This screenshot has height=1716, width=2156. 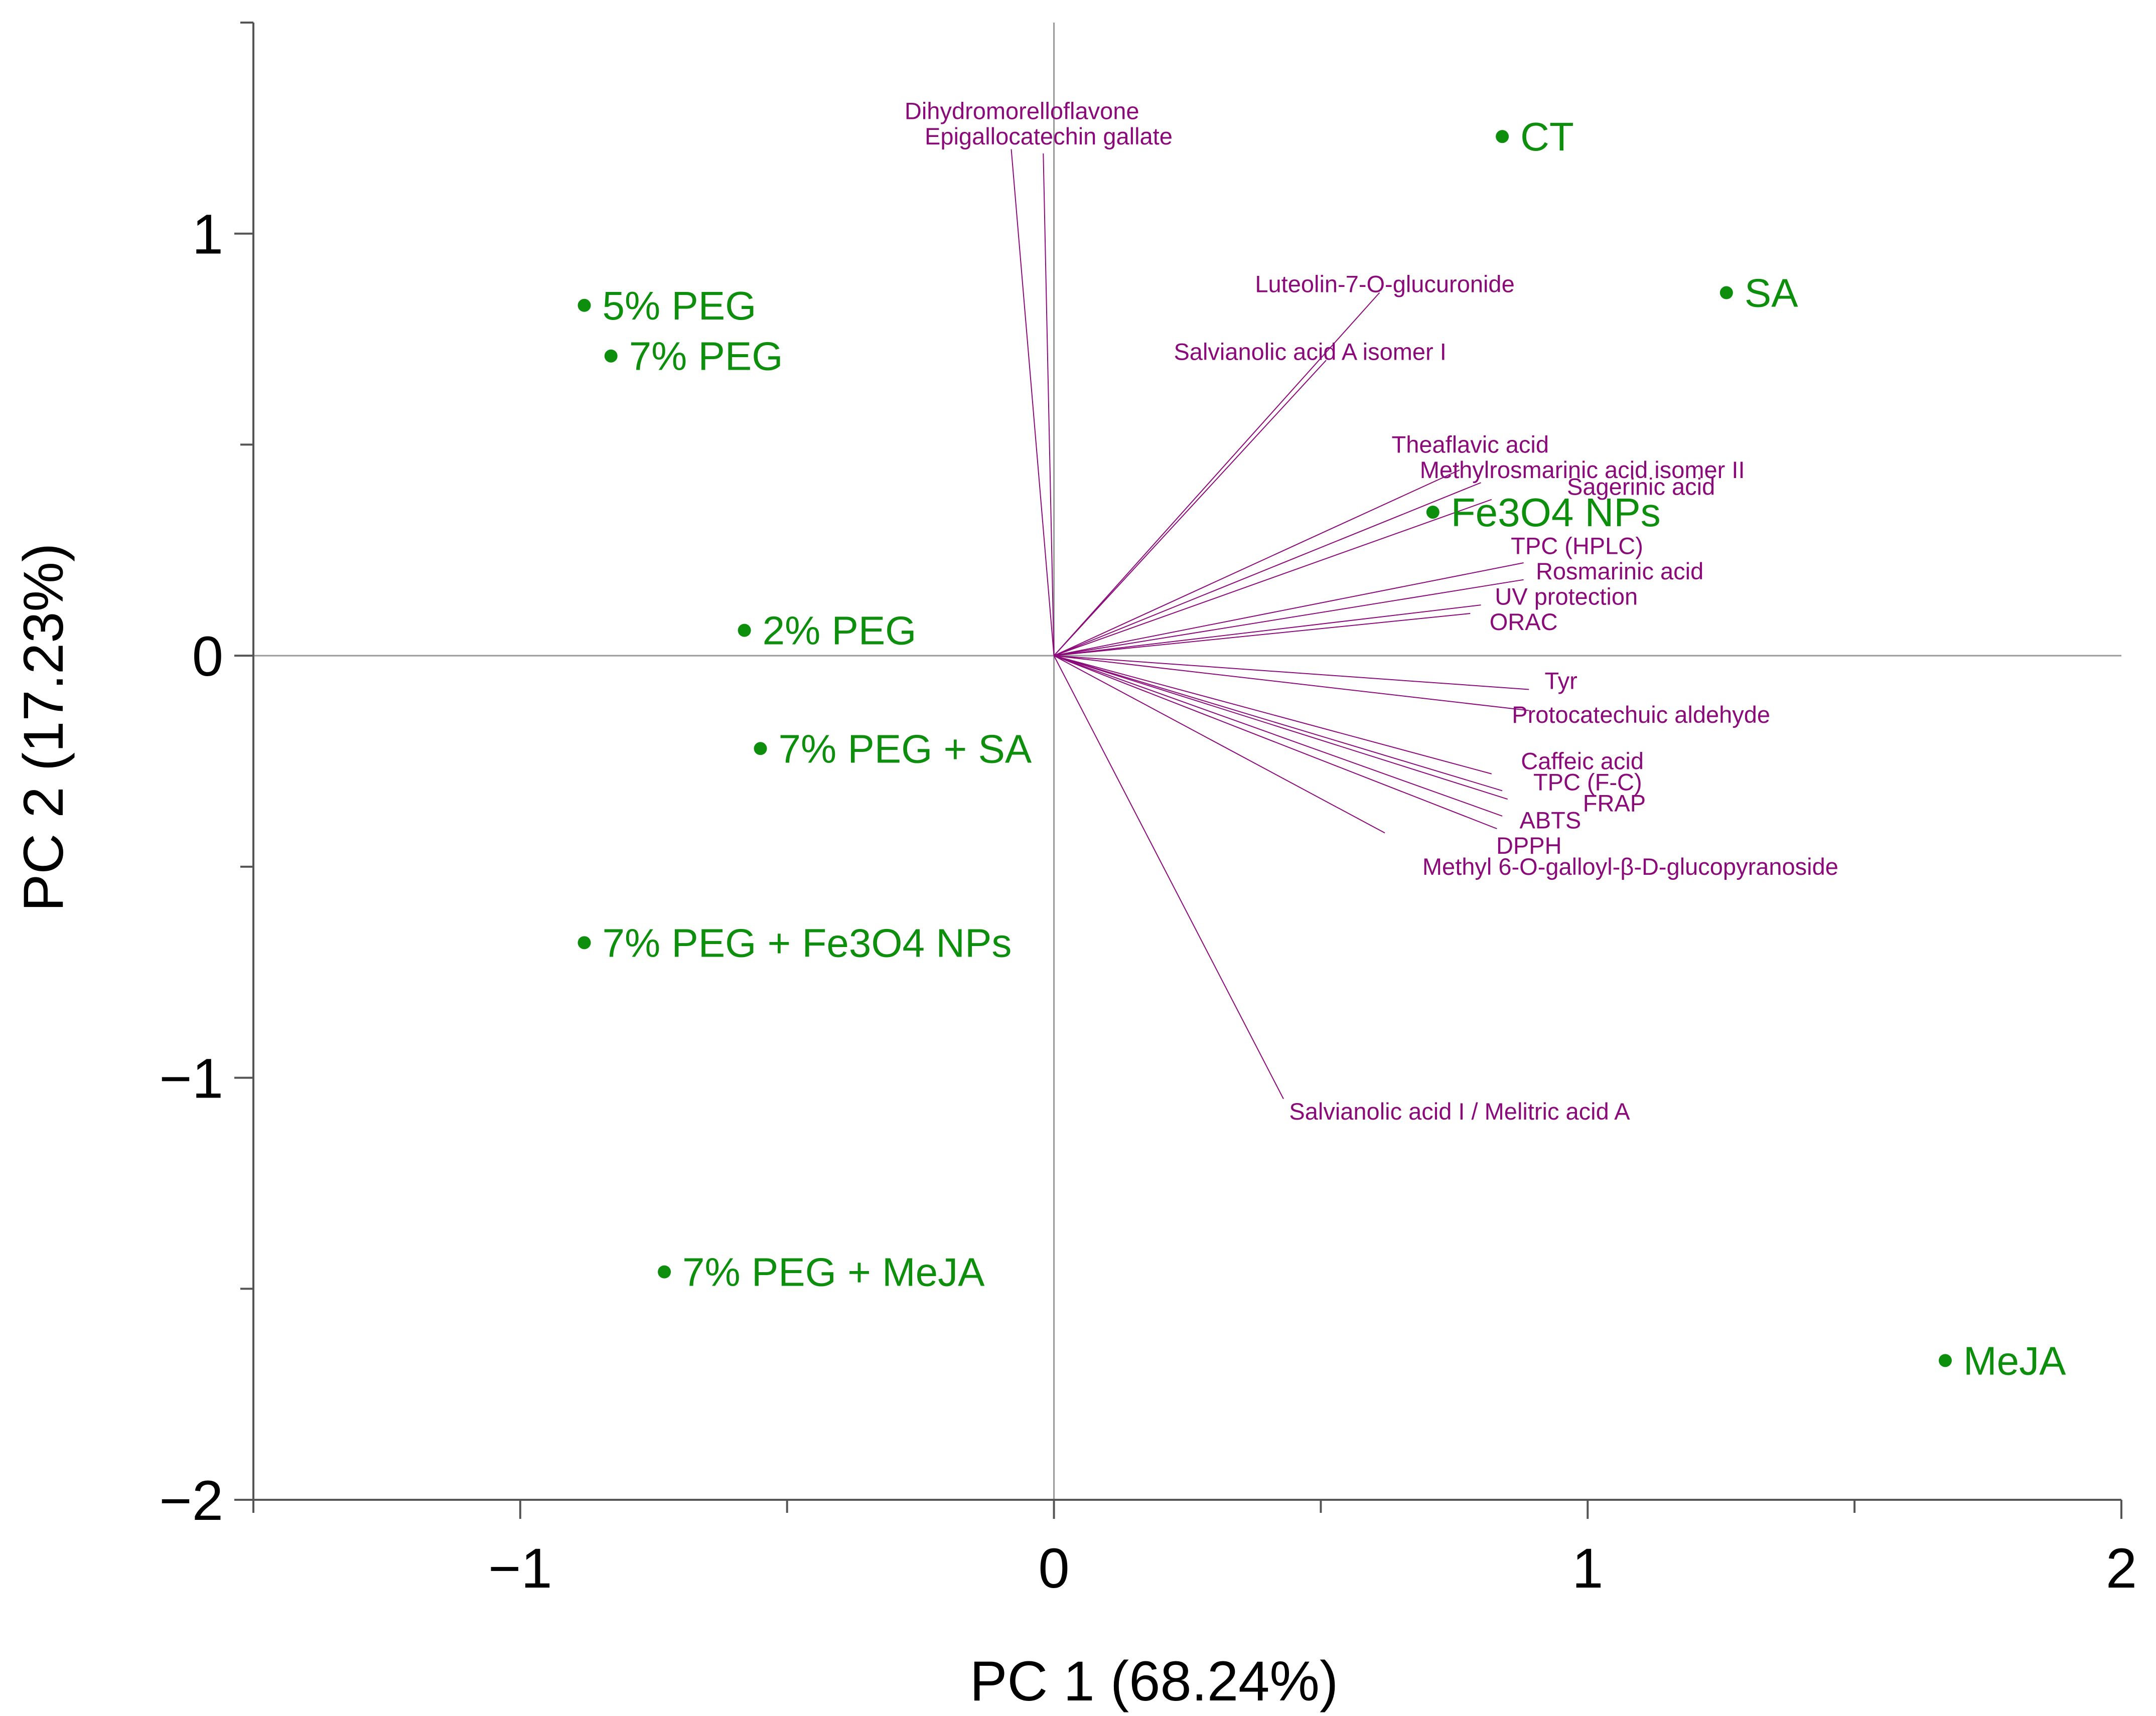 I want to click on loading-label: ABTS, so click(x=1550, y=820).